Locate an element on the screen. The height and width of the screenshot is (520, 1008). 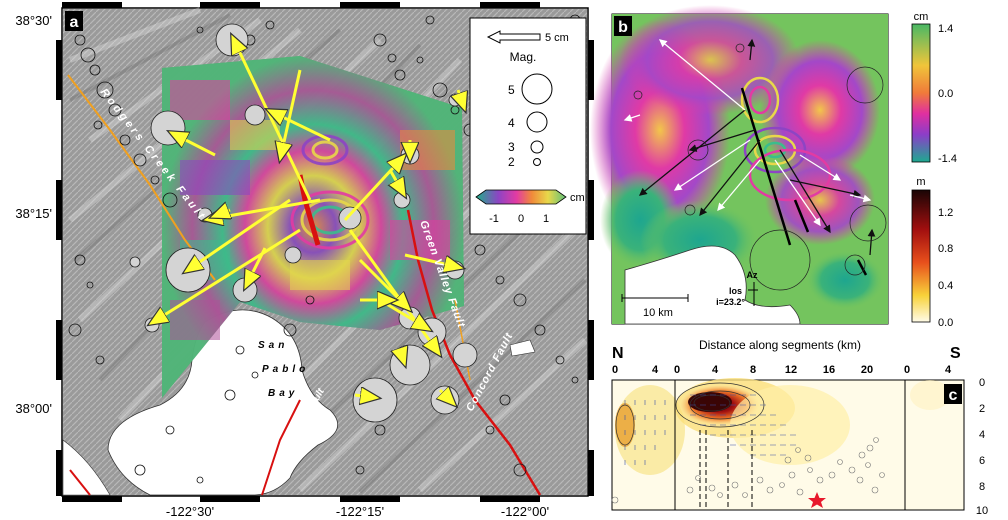
south-label: S is located at coordinates (955, 353).